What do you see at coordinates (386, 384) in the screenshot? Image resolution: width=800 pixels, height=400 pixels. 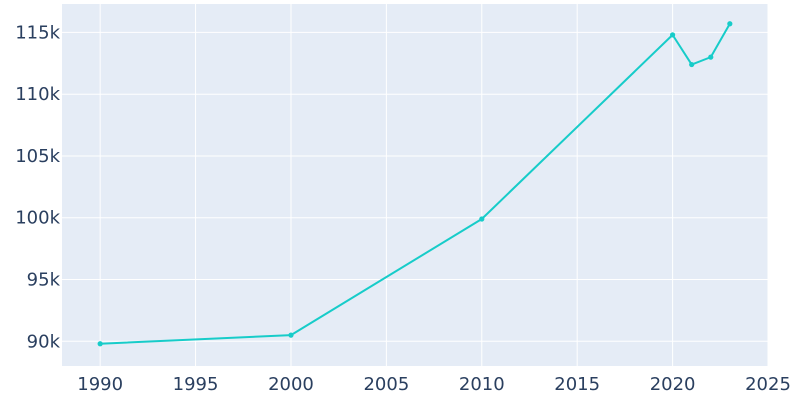 I see `x-tick-label-2005: 2005` at bounding box center [386, 384].